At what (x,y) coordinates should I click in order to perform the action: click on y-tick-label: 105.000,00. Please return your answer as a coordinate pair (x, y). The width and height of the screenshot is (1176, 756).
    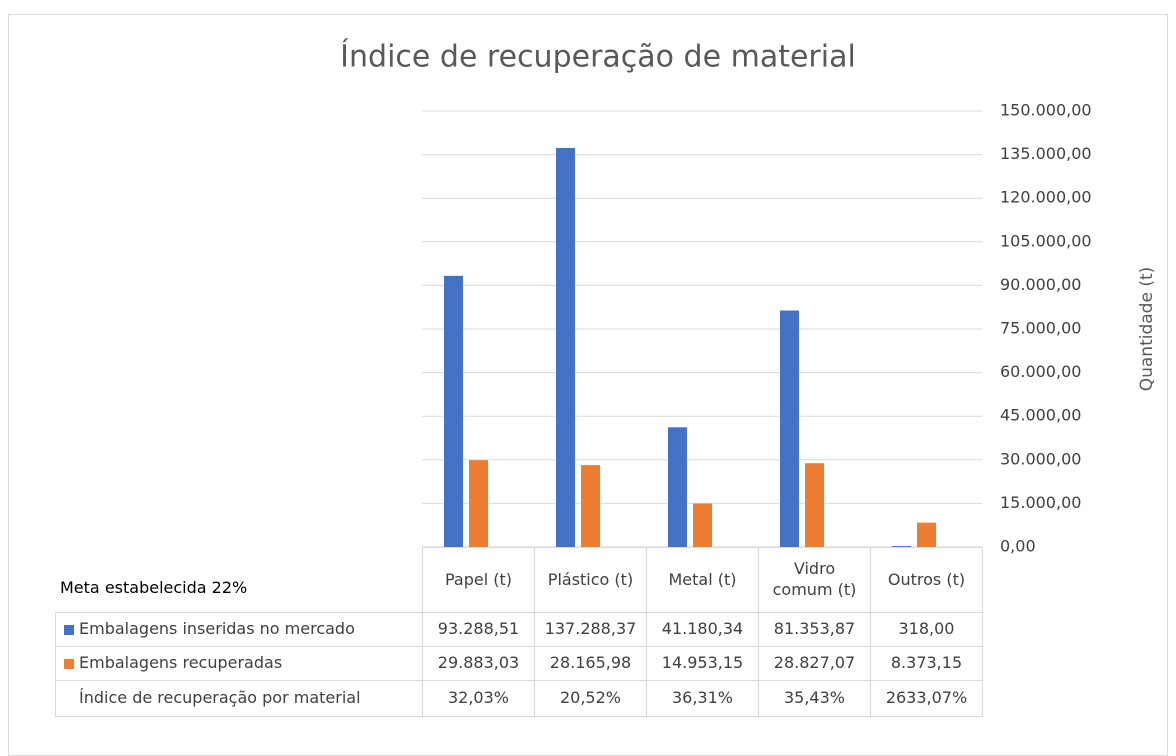
    Looking at the image, I should click on (1046, 240).